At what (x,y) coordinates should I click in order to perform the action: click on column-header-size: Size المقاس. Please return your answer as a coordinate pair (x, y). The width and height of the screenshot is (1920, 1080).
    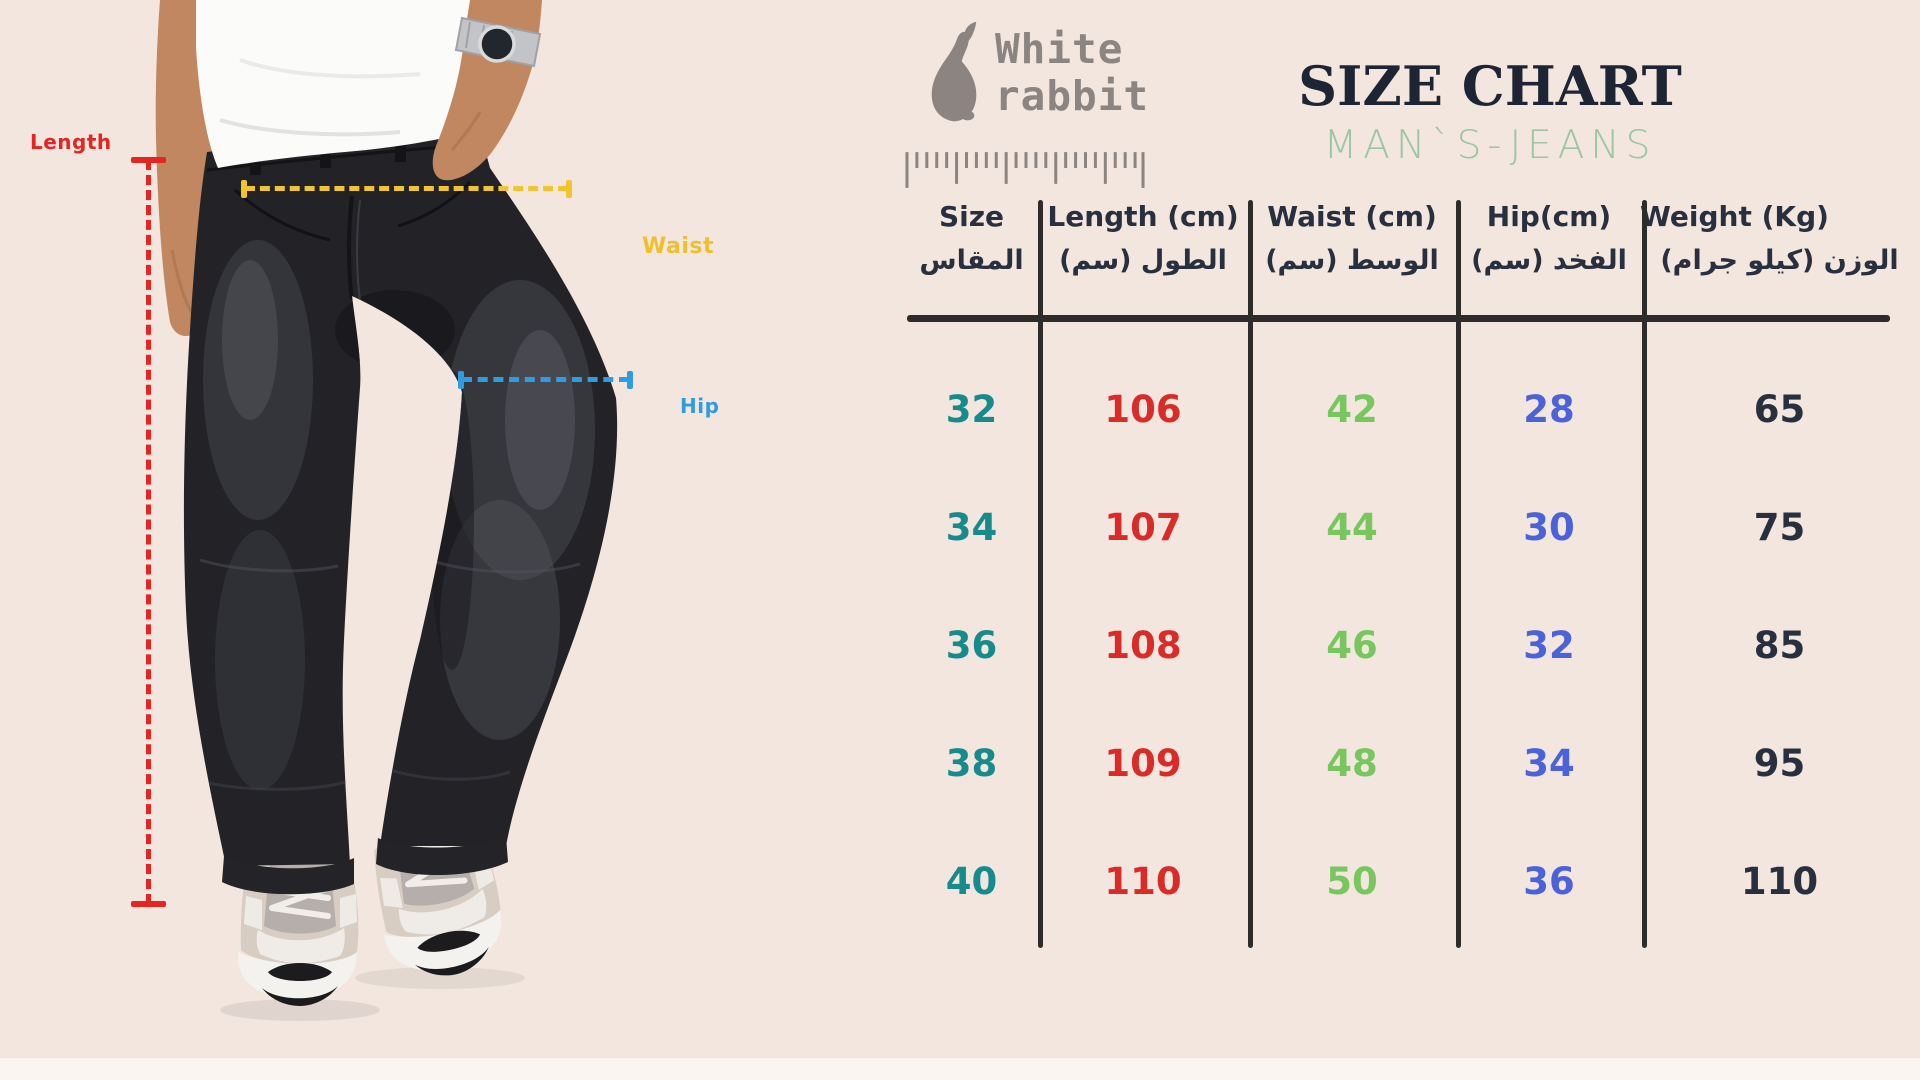
    Looking at the image, I should click on (971, 258).